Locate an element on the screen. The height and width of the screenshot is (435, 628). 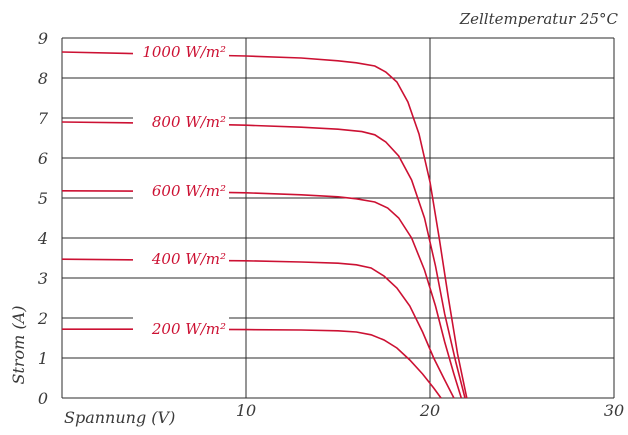
y-tick-label: 6 is located at coordinates (43, 158).